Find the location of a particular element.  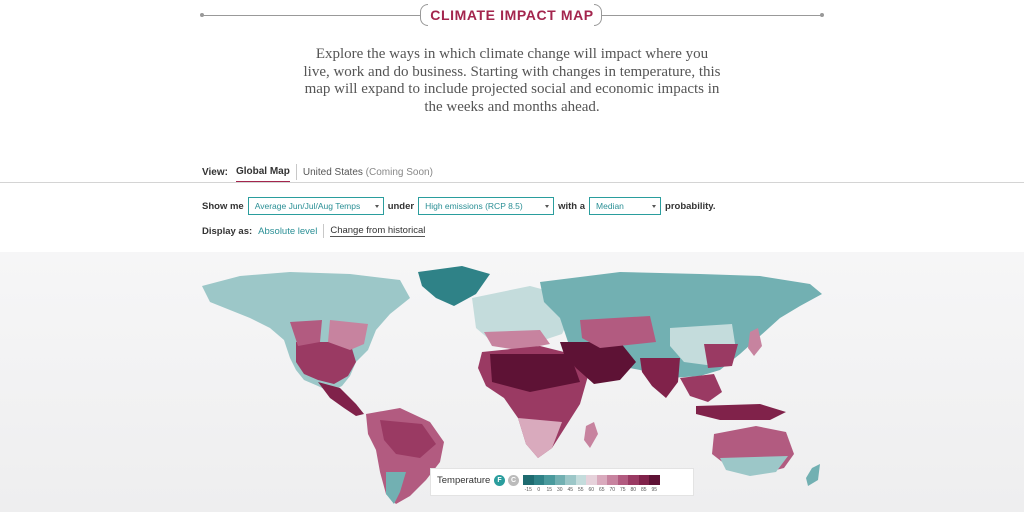

map-region-greenland is located at coordinates (454, 286).